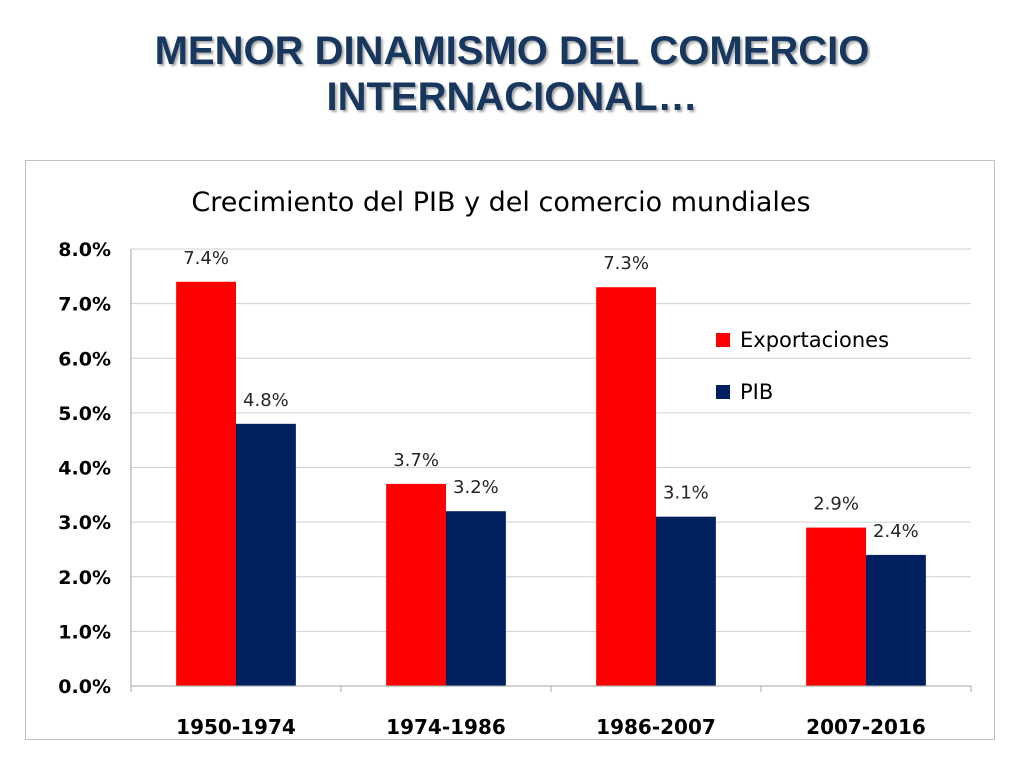 Image resolution: width=1024 pixels, height=768 pixels. I want to click on y-tick-label: 5.0%, so click(84, 414).